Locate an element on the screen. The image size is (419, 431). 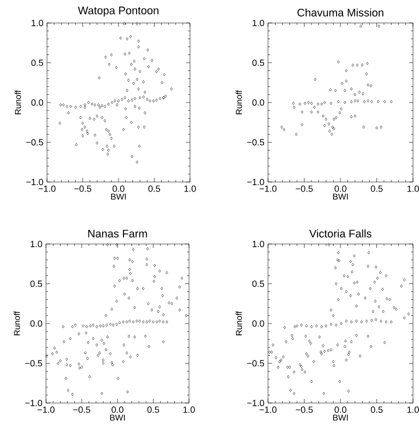
chart-title: Nanas Farm is located at coordinates (117, 234).